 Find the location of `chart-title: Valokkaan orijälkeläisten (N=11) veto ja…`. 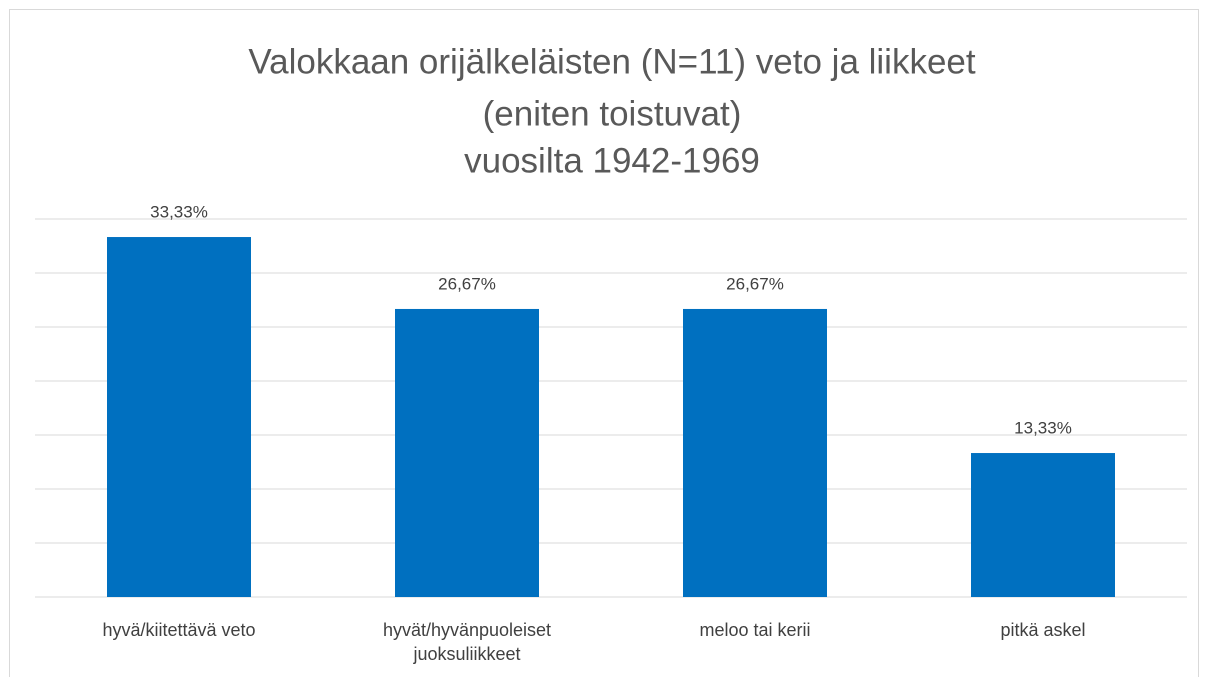

chart-title: Valokkaan orijälkeläisten (N=11) veto ja… is located at coordinates (612, 61).